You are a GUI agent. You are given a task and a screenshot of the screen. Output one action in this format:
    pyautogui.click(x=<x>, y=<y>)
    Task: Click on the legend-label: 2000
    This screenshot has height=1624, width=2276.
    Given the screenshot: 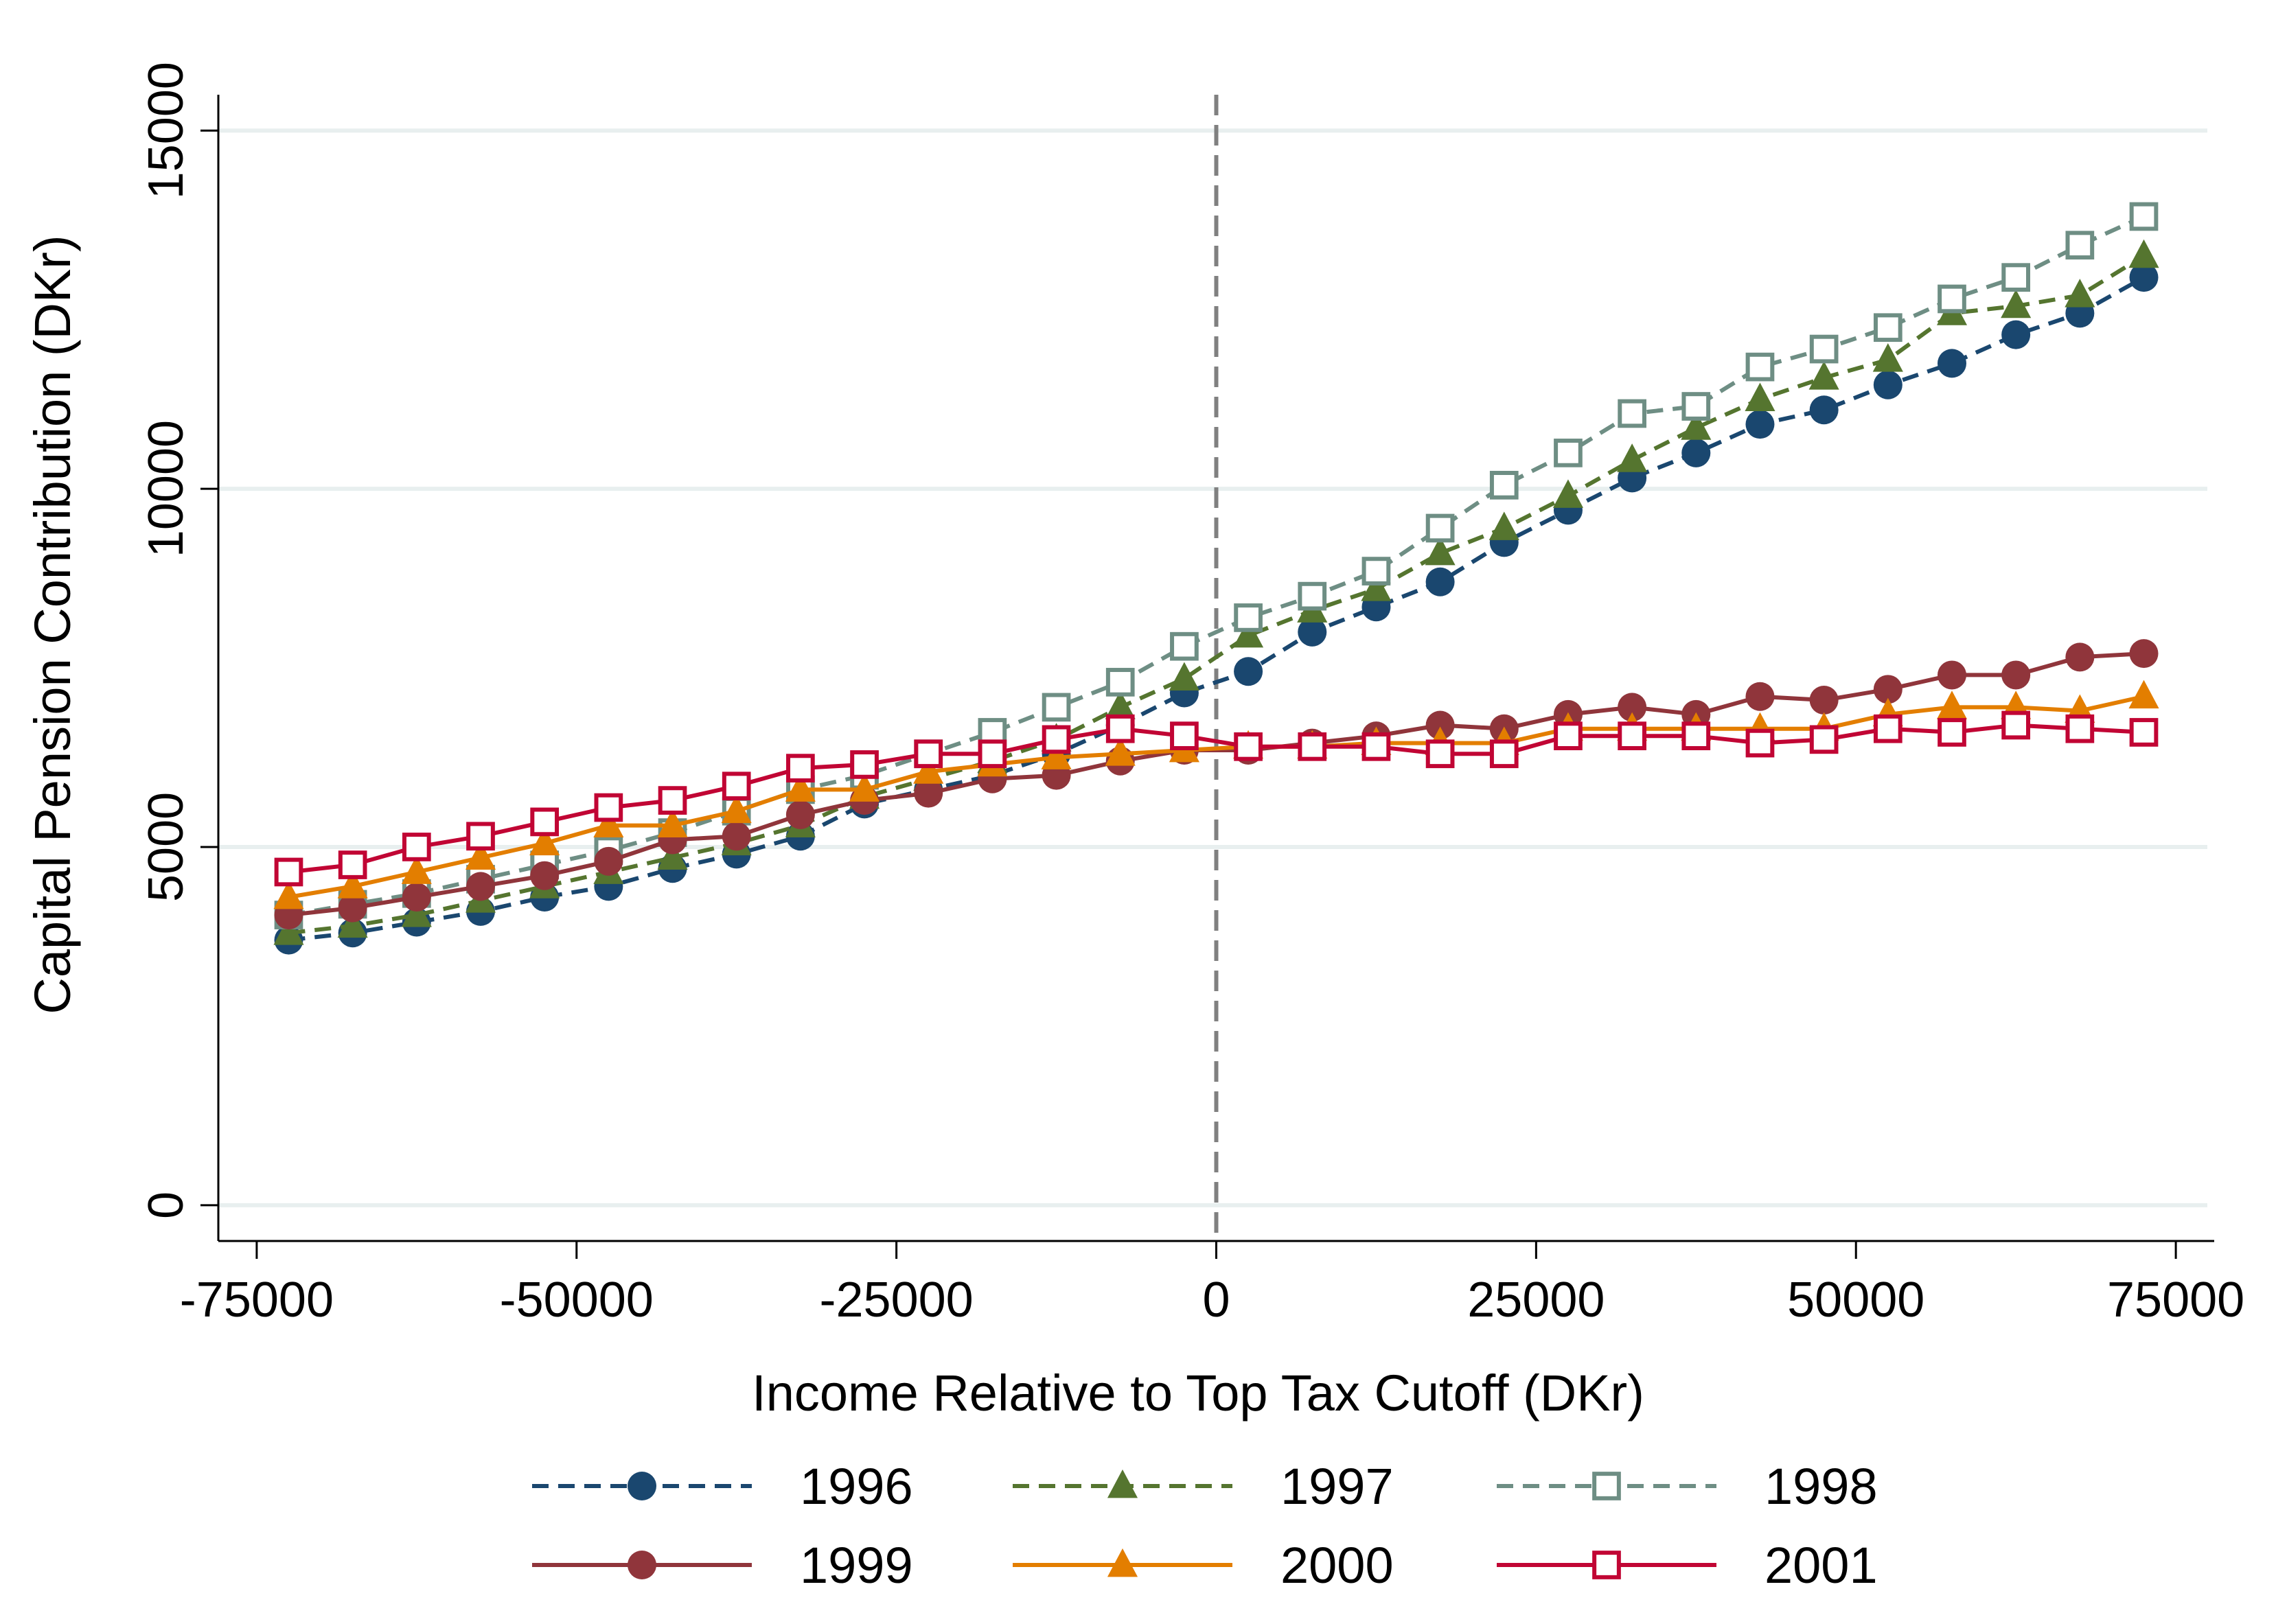 What is the action you would take?
    pyautogui.click(x=1337, y=1565)
    